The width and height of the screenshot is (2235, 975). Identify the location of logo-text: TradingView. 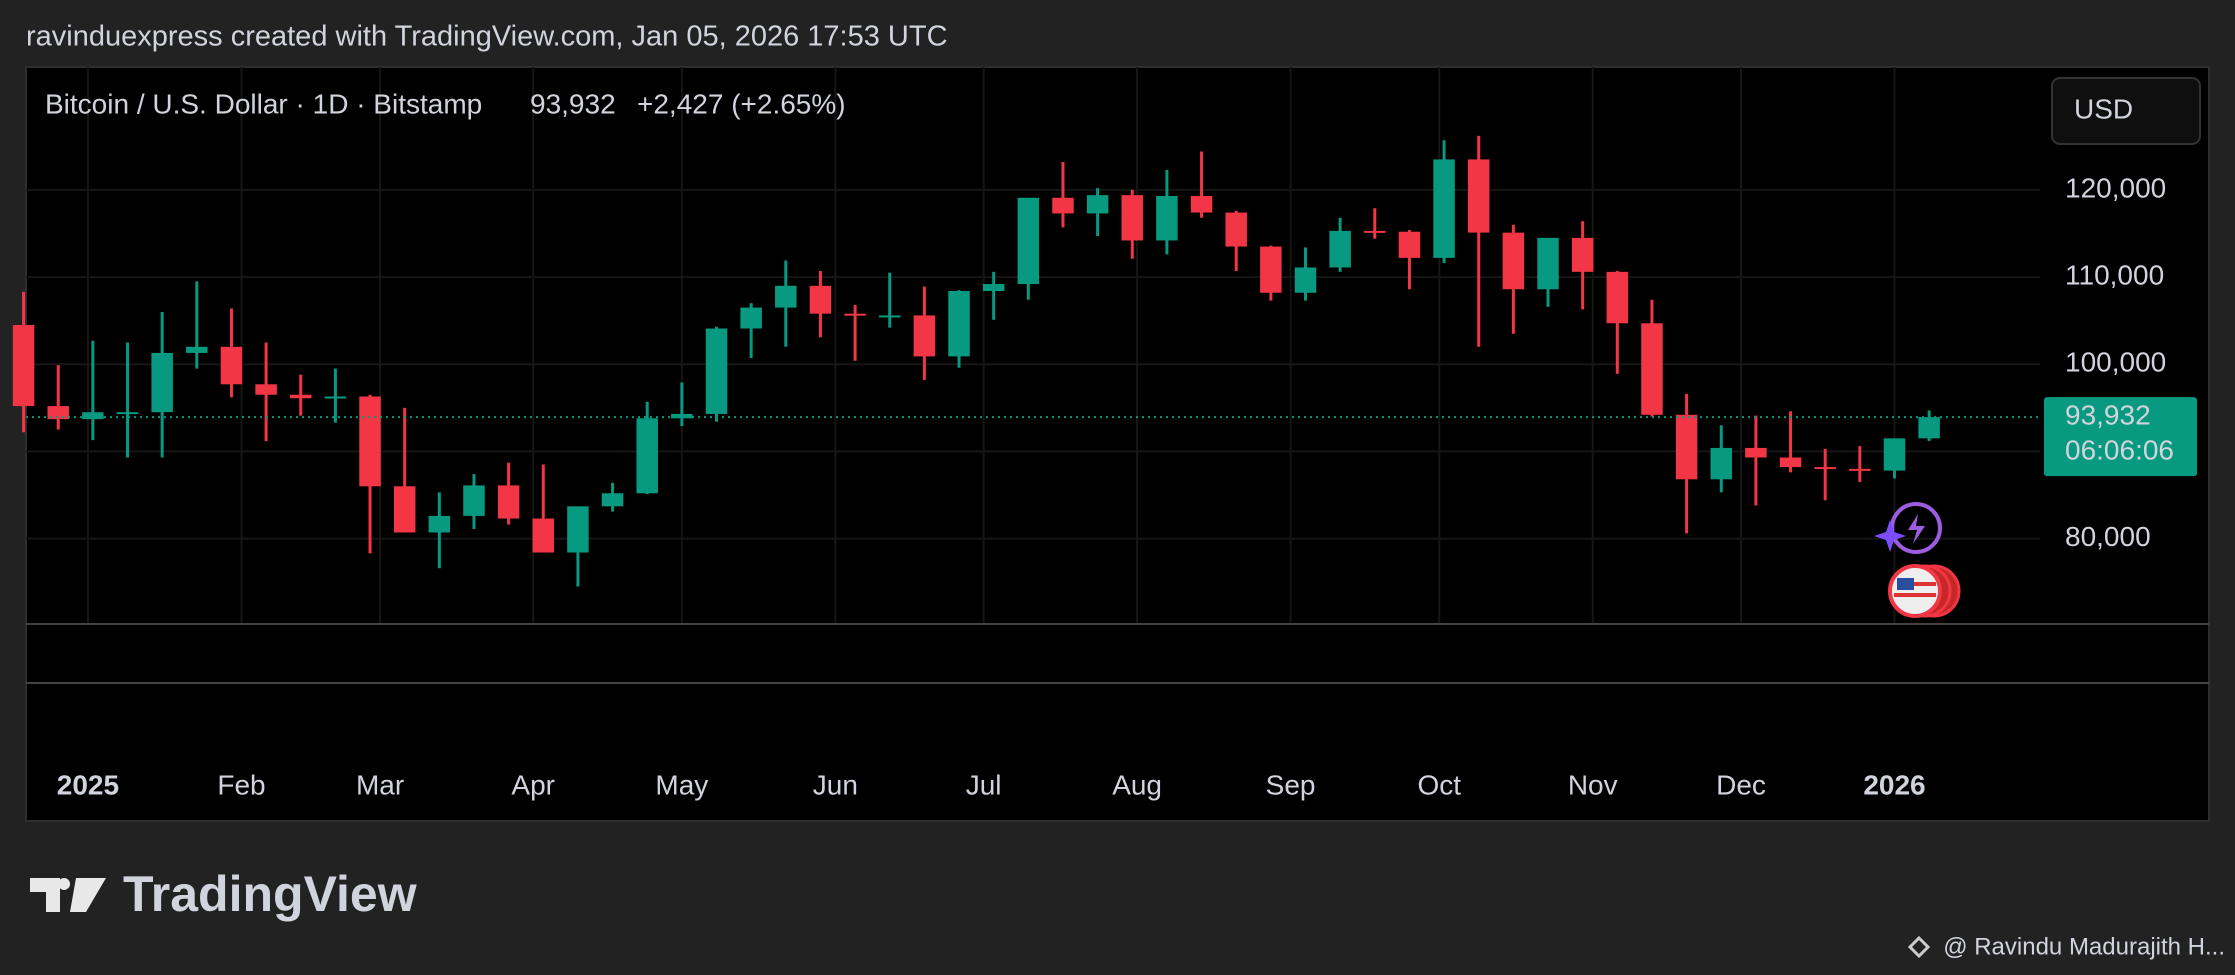
(270, 894).